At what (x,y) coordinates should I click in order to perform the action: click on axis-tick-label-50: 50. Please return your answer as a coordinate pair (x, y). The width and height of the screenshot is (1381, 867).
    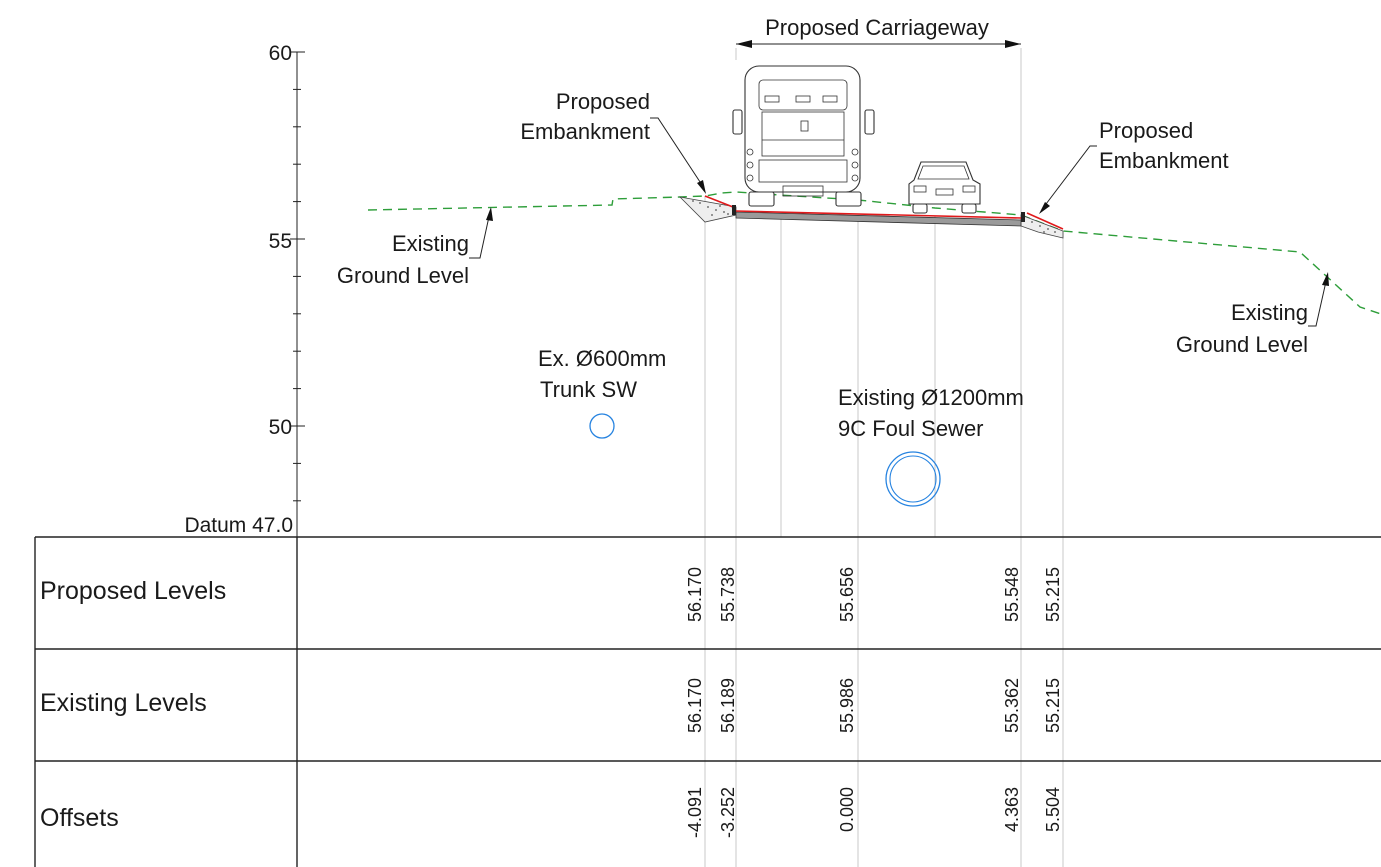
    Looking at the image, I should click on (280, 427).